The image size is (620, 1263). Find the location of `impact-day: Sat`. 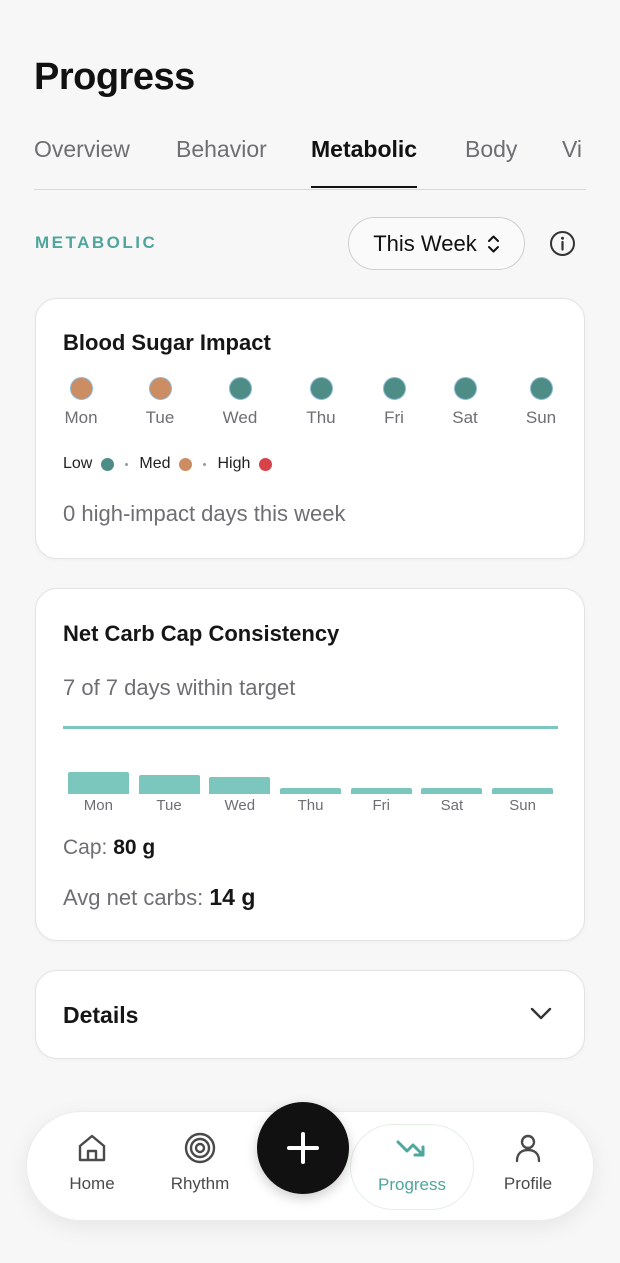

impact-day: Sat is located at coordinates (465, 402).